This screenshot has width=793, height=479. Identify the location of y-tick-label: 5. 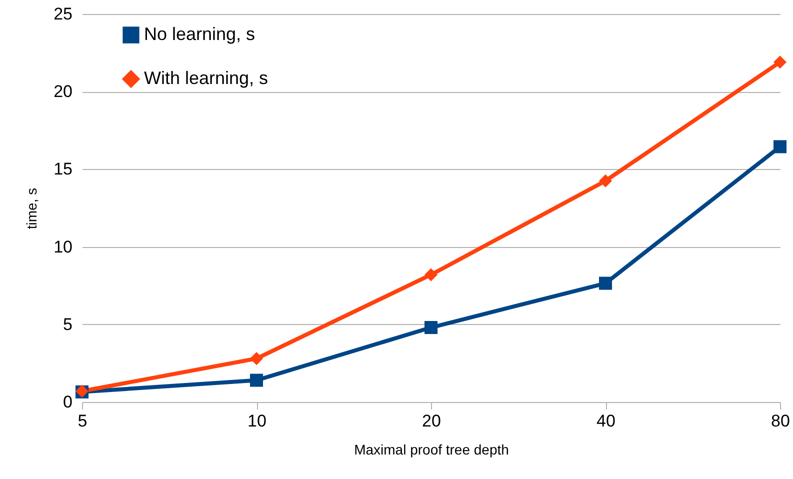
(67, 324).